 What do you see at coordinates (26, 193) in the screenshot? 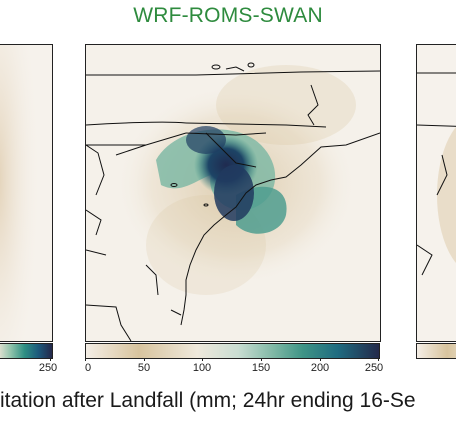
I see `map-panel-left` at bounding box center [26, 193].